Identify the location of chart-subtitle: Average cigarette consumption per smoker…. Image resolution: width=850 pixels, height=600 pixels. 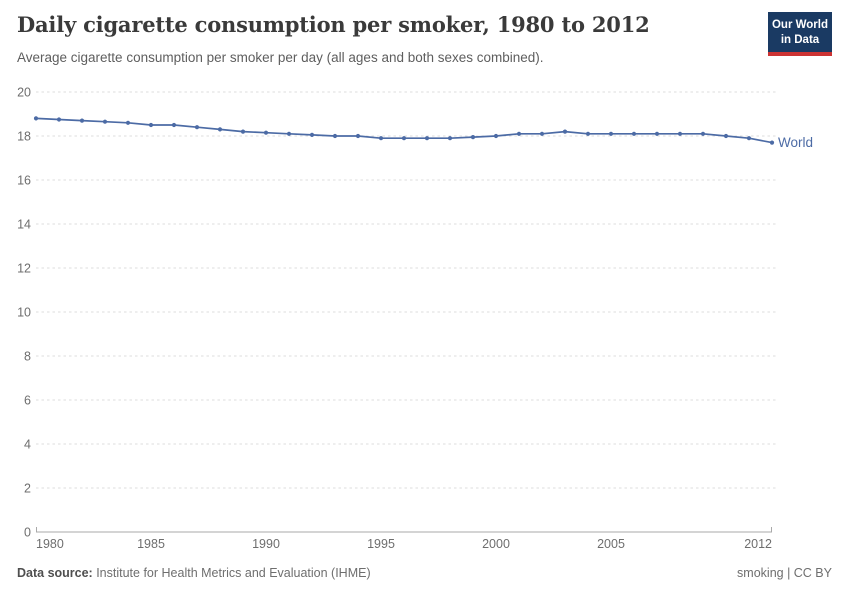
(280, 57).